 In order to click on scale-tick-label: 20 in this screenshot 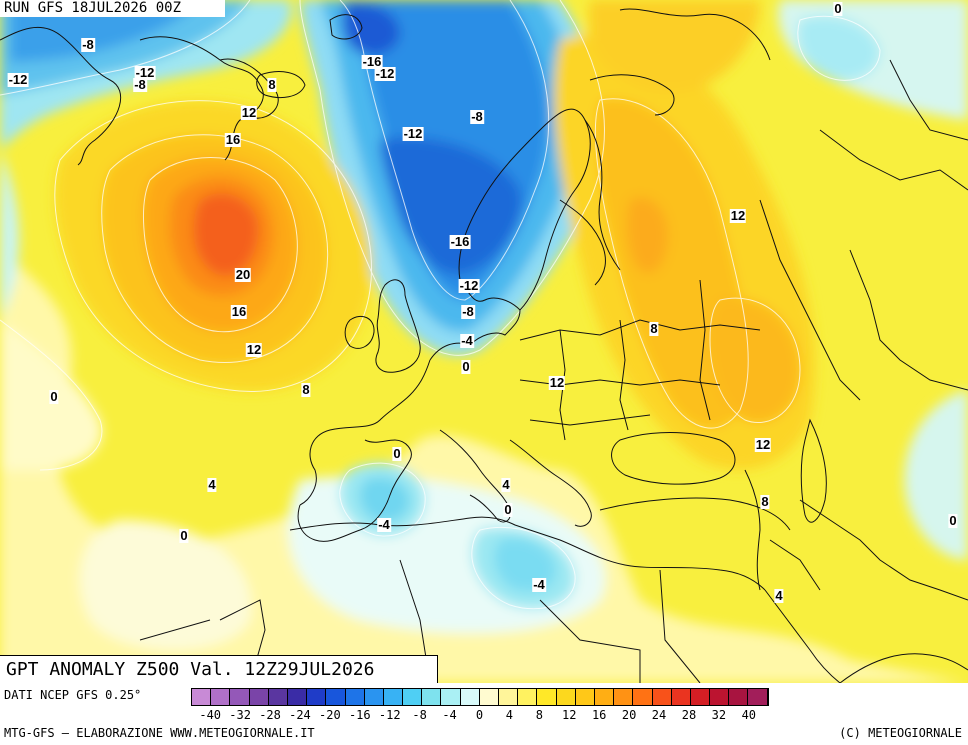, I will do `click(629, 715)`.